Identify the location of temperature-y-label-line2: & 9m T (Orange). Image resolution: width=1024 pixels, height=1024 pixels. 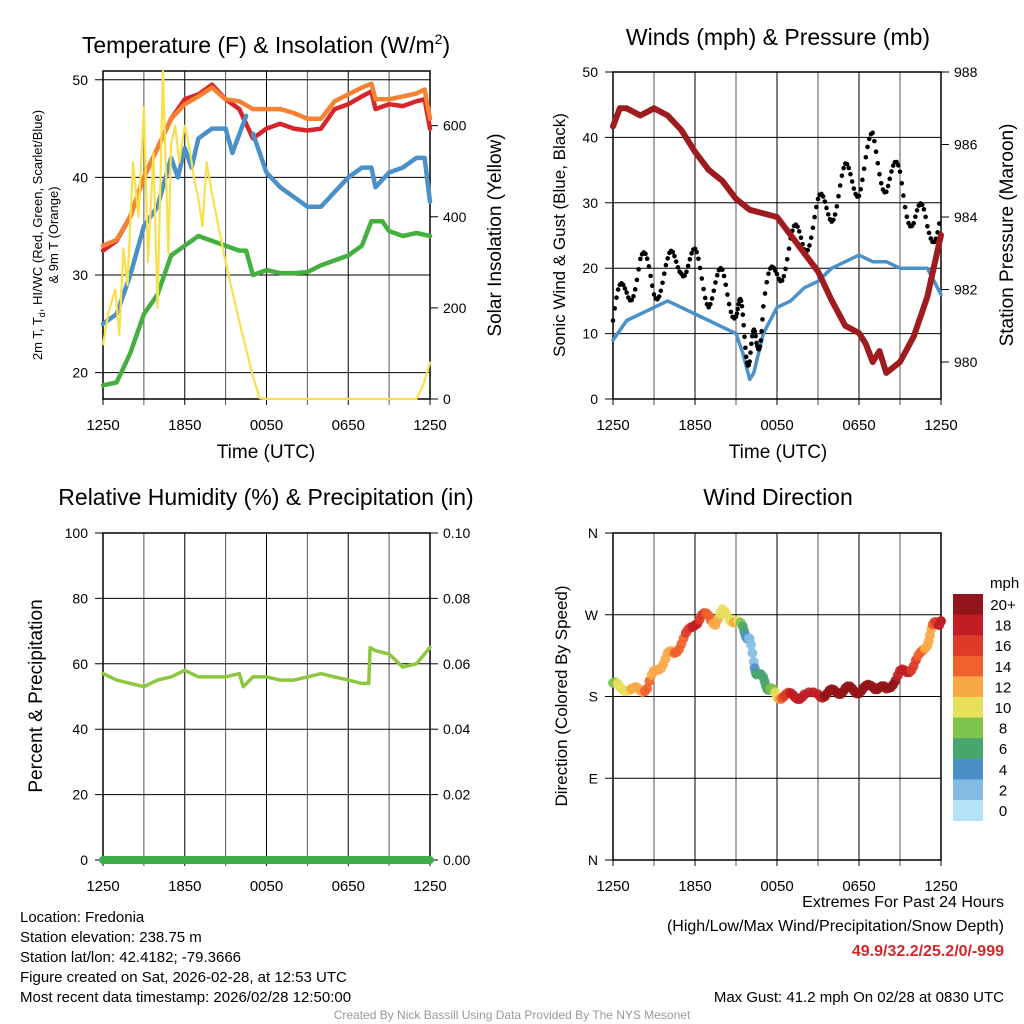
(53, 234).